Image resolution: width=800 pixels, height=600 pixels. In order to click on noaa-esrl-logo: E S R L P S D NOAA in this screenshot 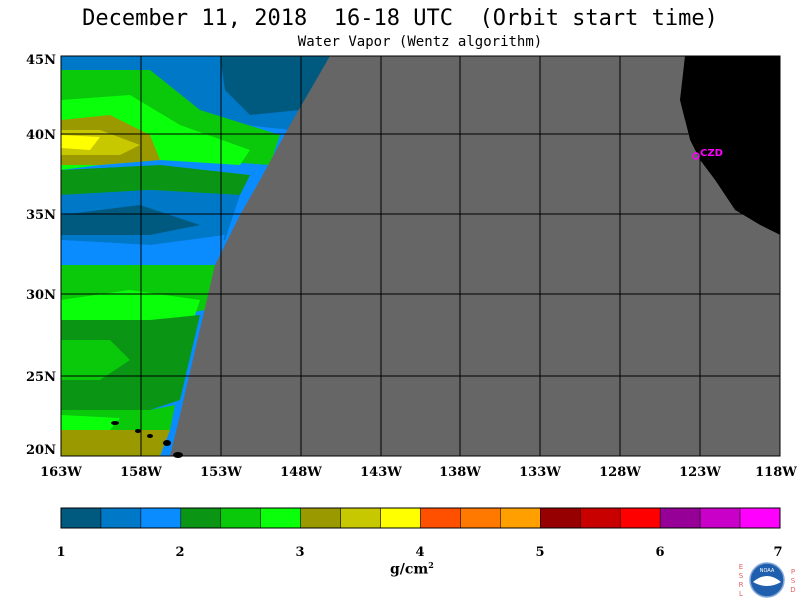, I will do `click(767, 580)`.